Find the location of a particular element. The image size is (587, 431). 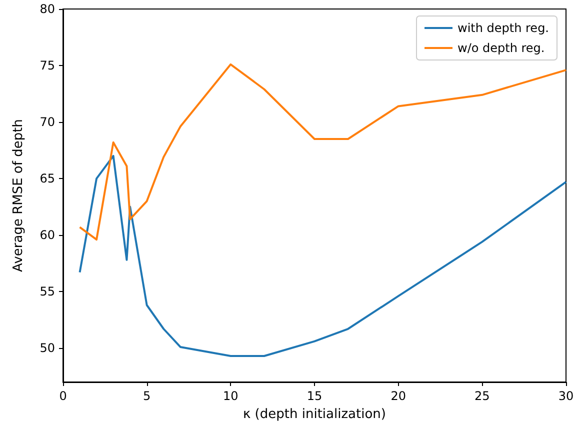

x-tick-label: 5 is located at coordinates (147, 396).